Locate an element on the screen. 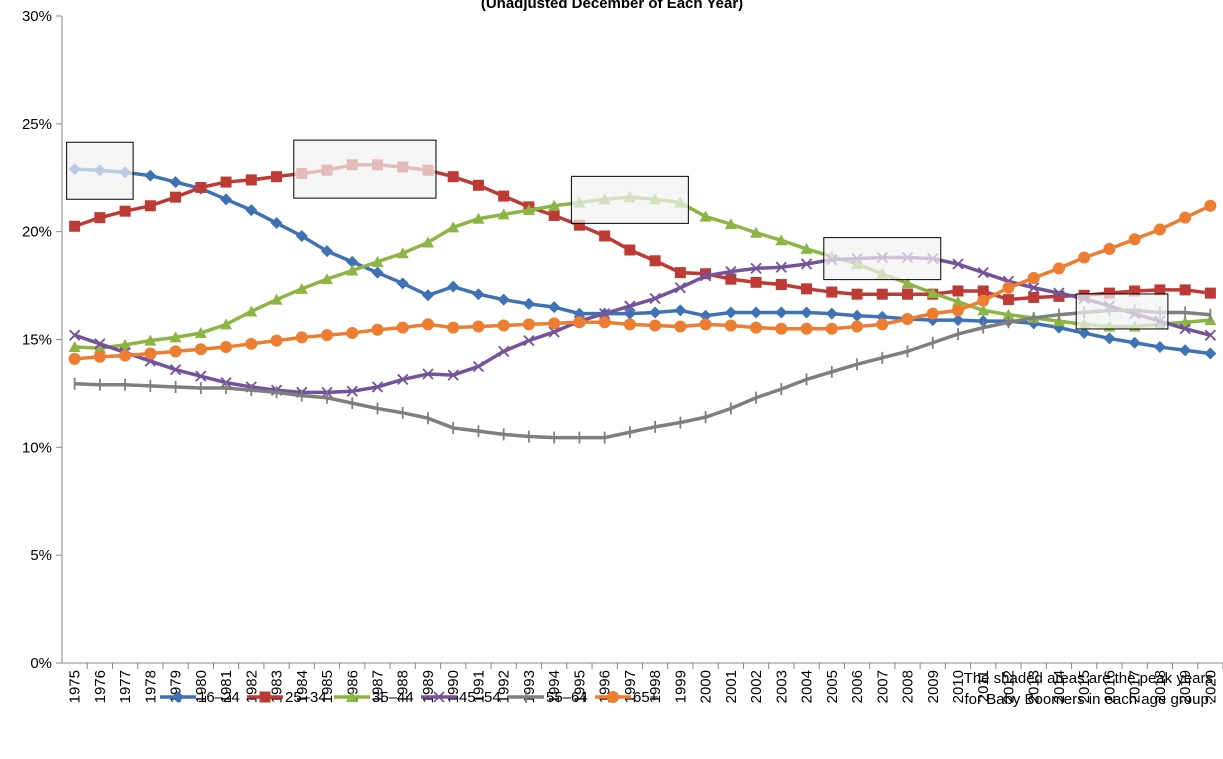  legend-label: 25–34 is located at coordinates (306, 697).